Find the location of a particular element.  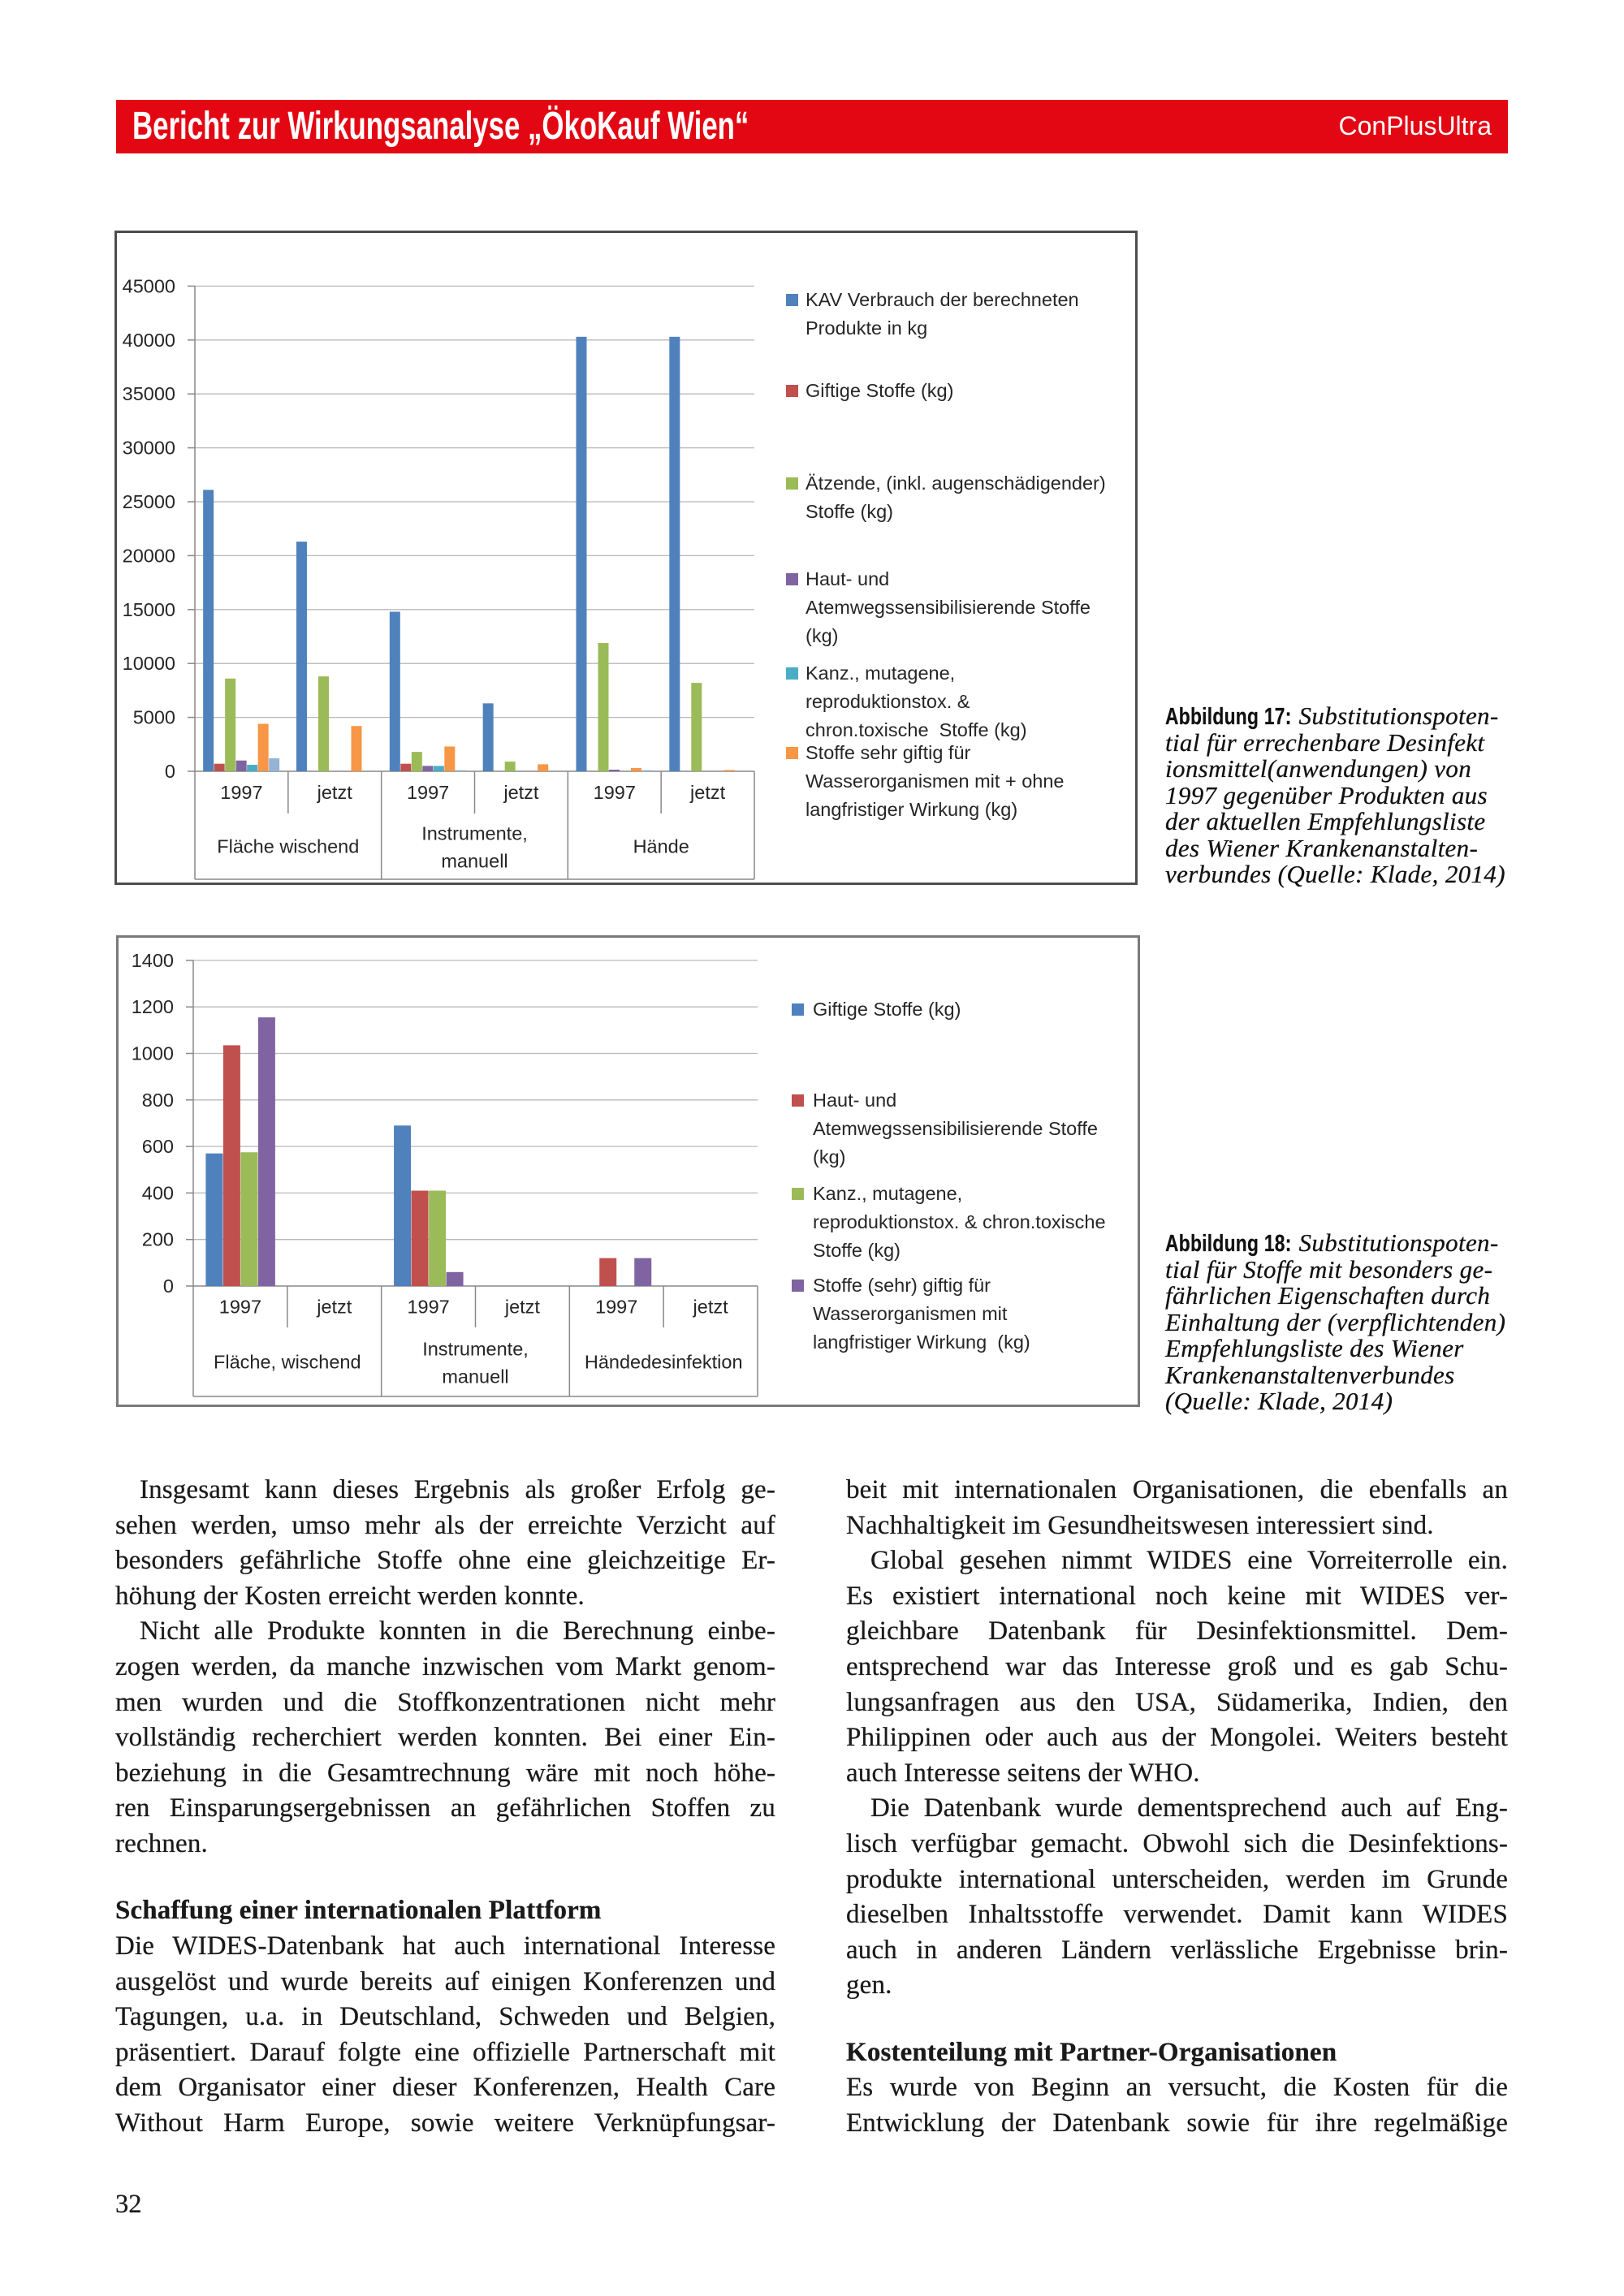

svg-text: 200 is located at coordinates (158, 1240).